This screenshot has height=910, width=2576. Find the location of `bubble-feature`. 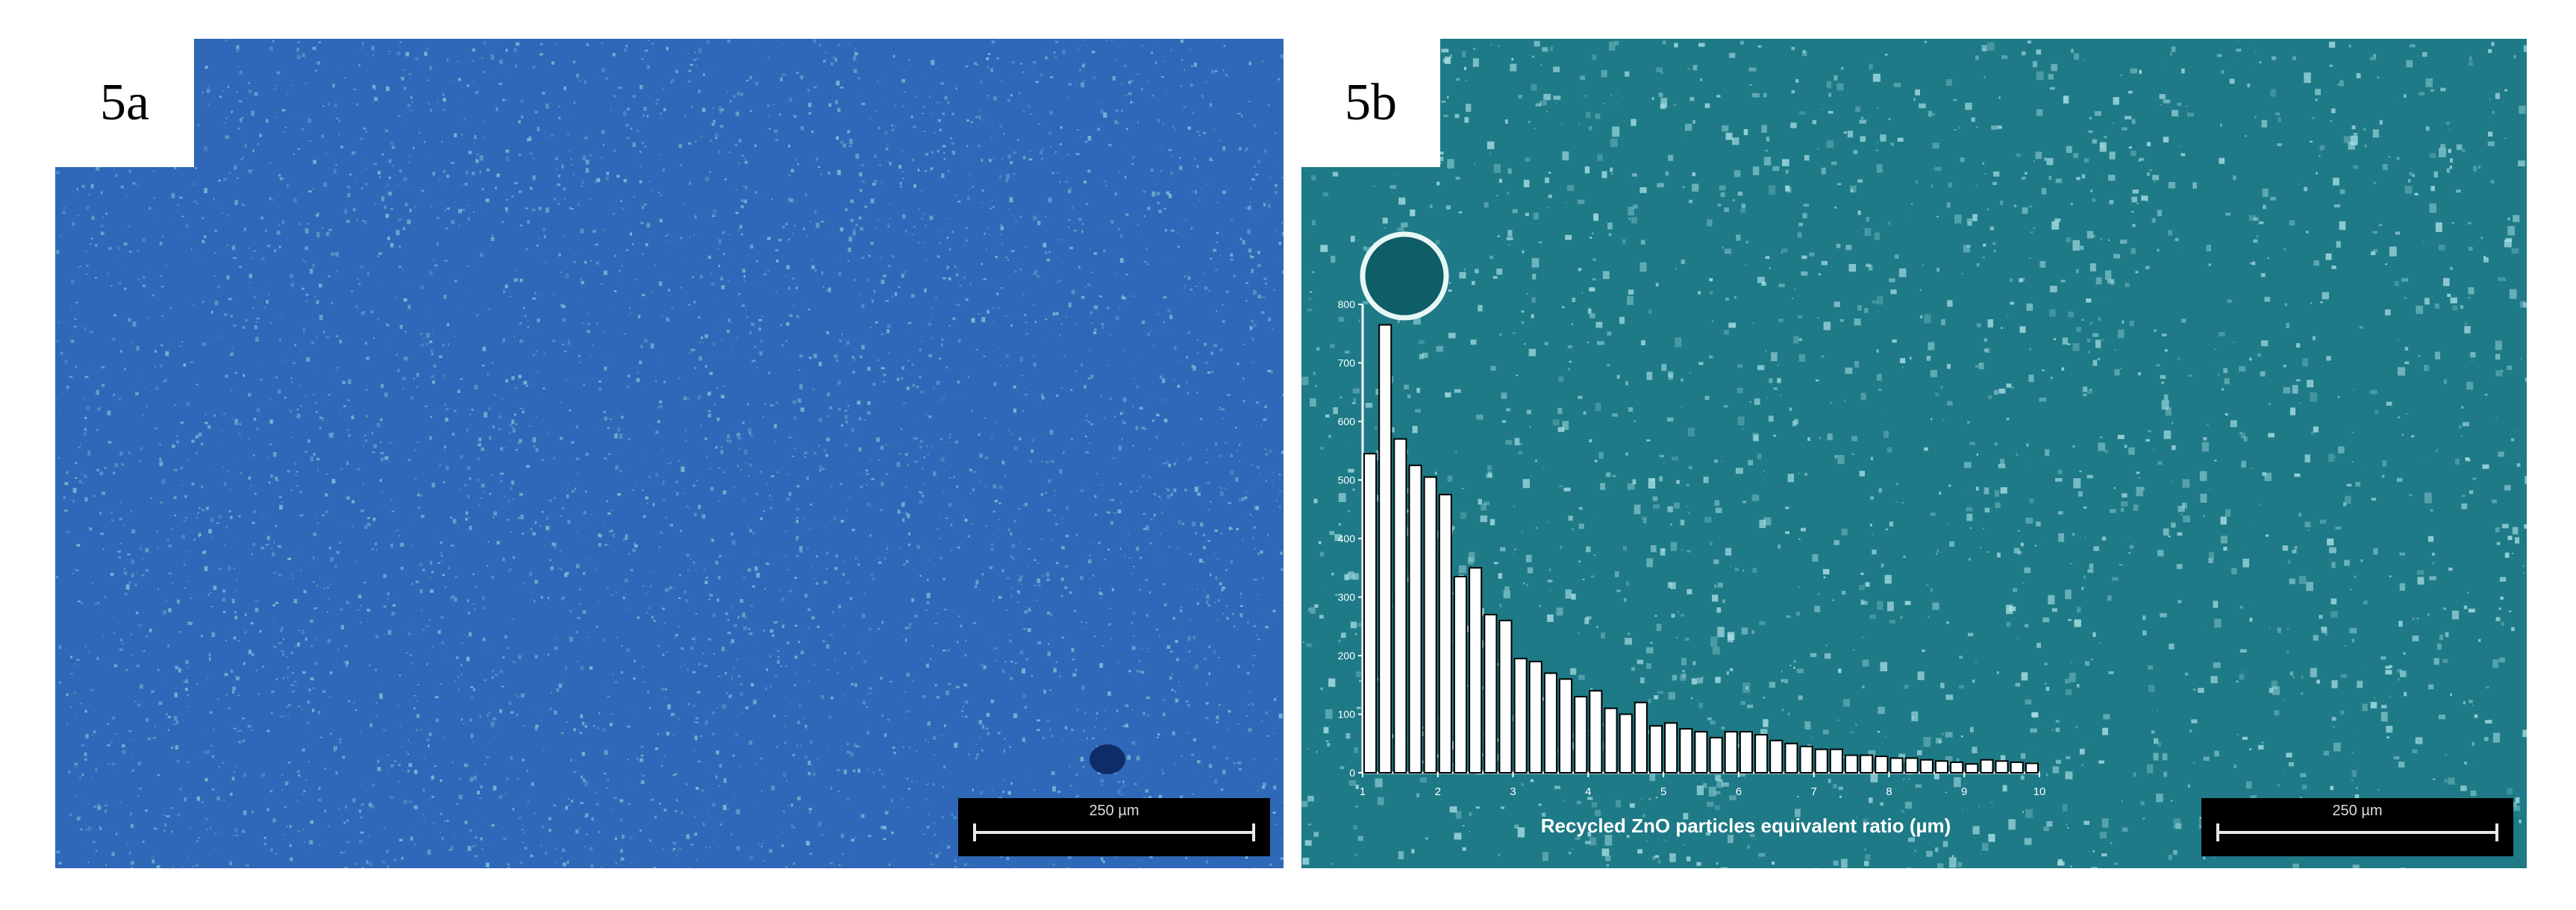

bubble-feature is located at coordinates (1404, 276).